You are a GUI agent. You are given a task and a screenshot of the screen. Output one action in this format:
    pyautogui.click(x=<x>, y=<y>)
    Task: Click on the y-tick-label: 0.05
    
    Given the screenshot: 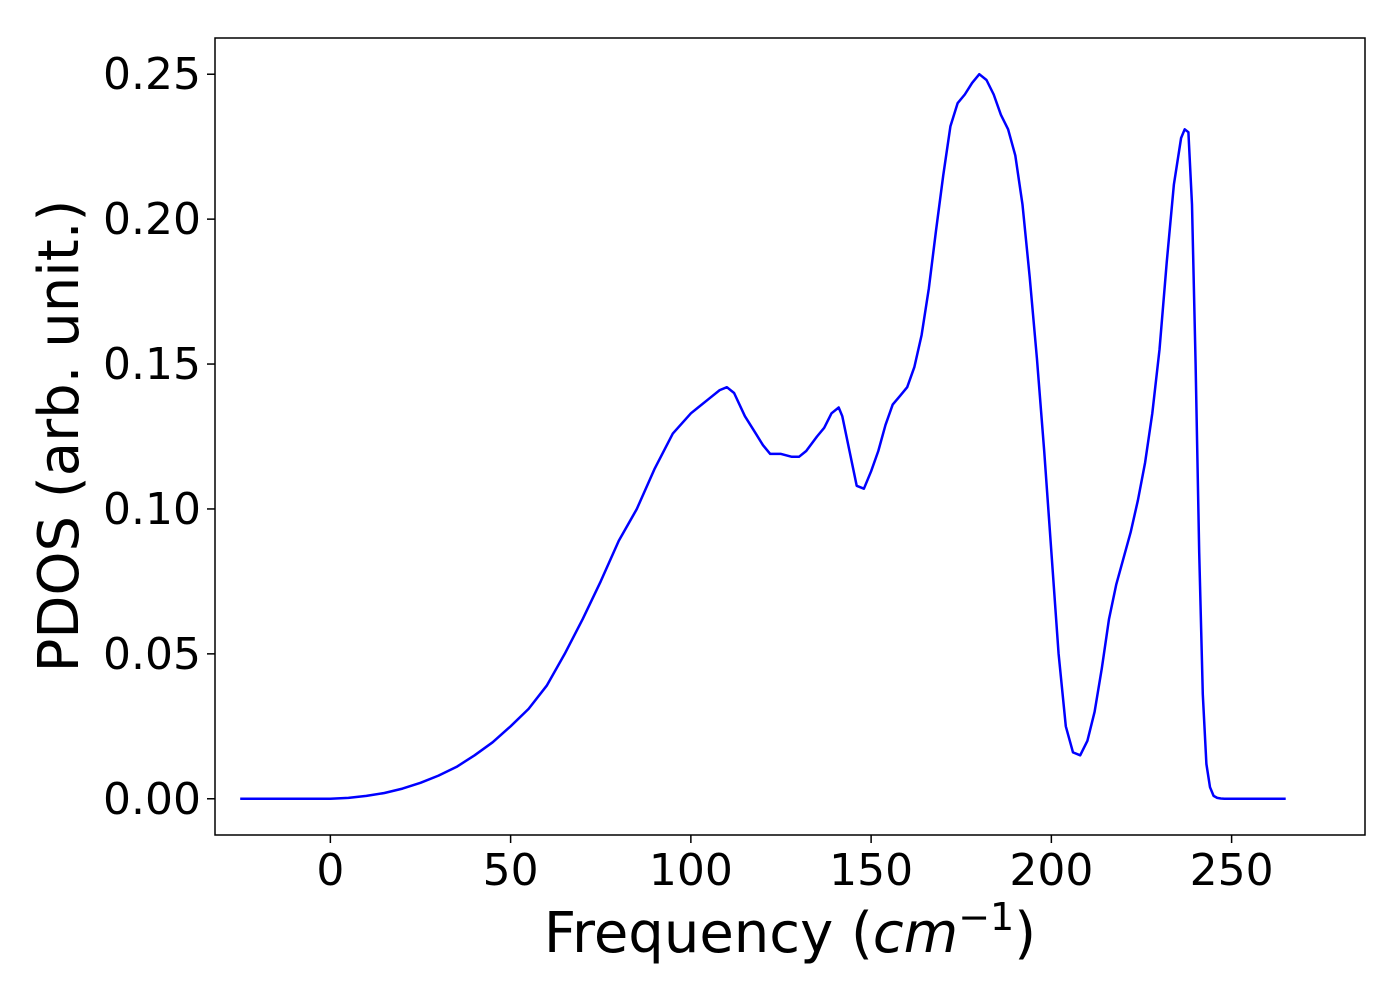 What is the action you would take?
    pyautogui.click(x=152, y=654)
    